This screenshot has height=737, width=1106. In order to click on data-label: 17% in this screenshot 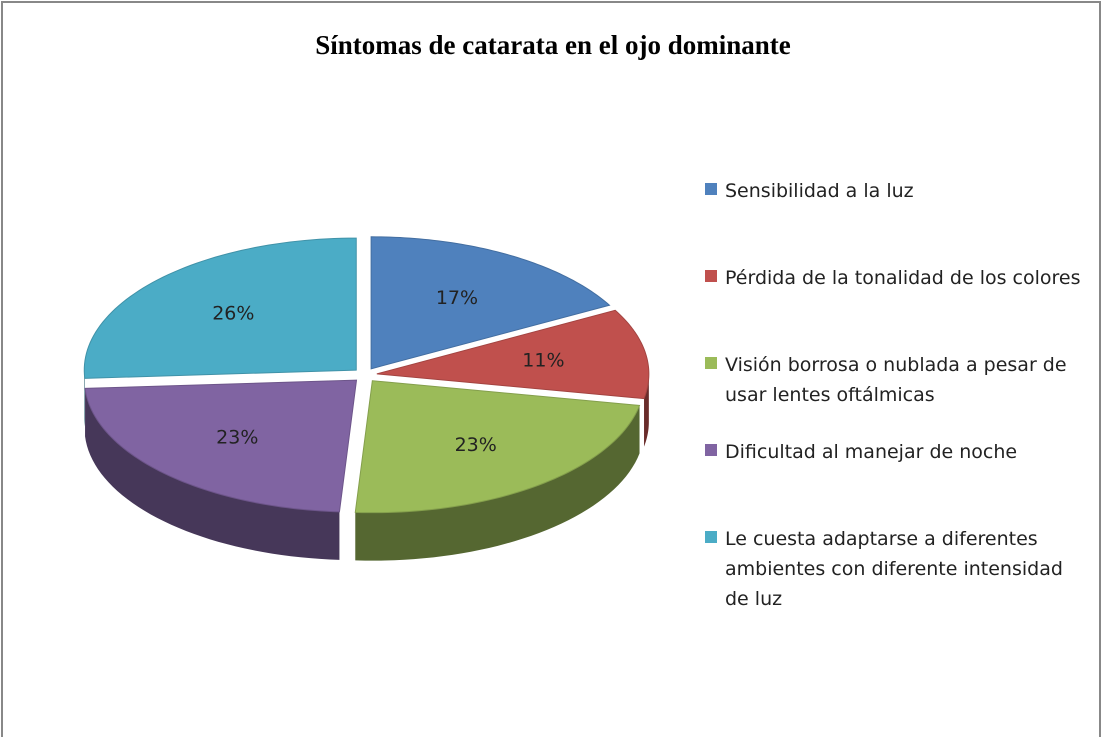, I will do `click(457, 298)`.